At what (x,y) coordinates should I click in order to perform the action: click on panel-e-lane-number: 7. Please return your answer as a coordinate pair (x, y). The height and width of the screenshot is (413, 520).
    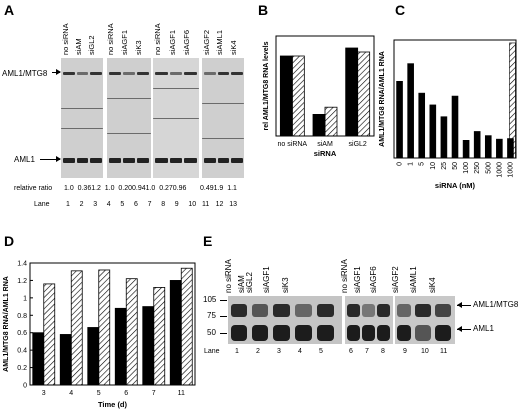
    Looking at the image, I should click on (367, 351).